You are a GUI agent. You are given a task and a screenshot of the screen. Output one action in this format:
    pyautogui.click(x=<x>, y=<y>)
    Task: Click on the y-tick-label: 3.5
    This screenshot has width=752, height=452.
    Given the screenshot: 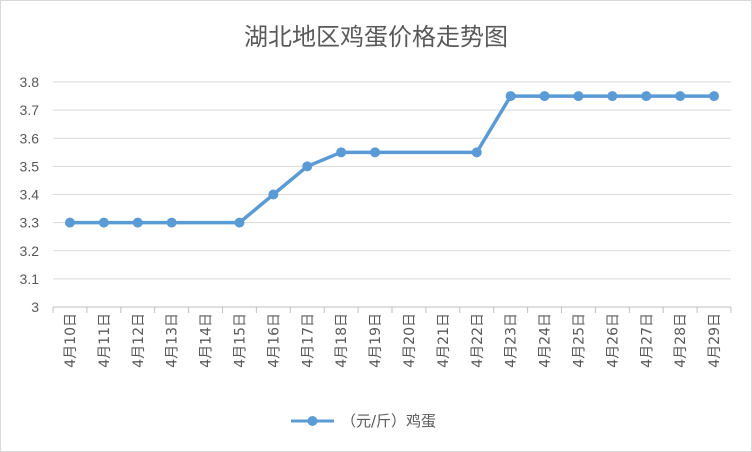 What is the action you would take?
    pyautogui.click(x=30, y=166)
    